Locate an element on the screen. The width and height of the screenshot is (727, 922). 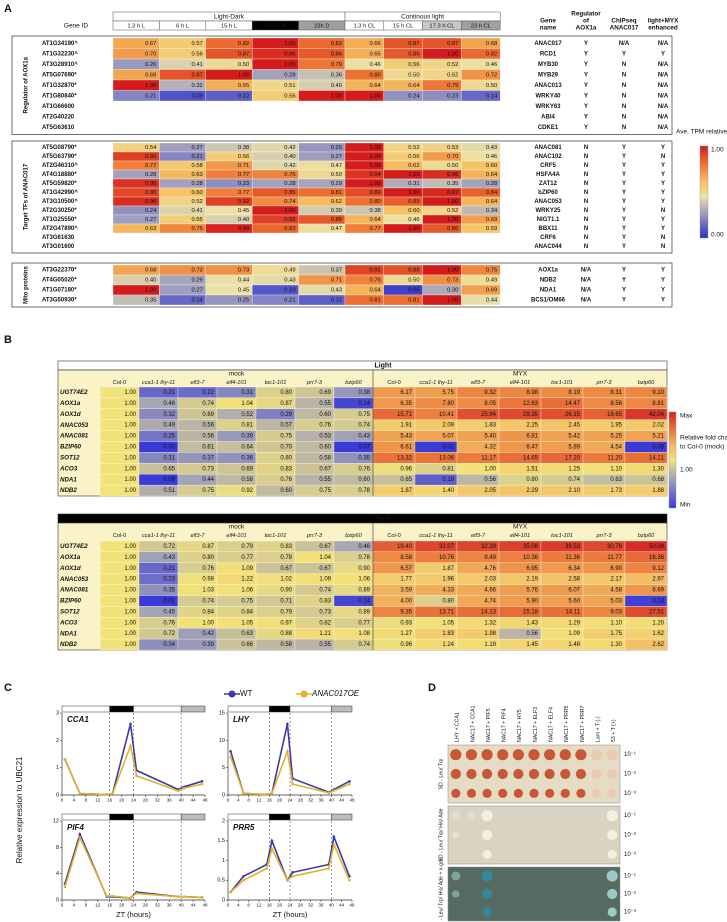
cell-value: 0.64 is located at coordinates (247, 448).